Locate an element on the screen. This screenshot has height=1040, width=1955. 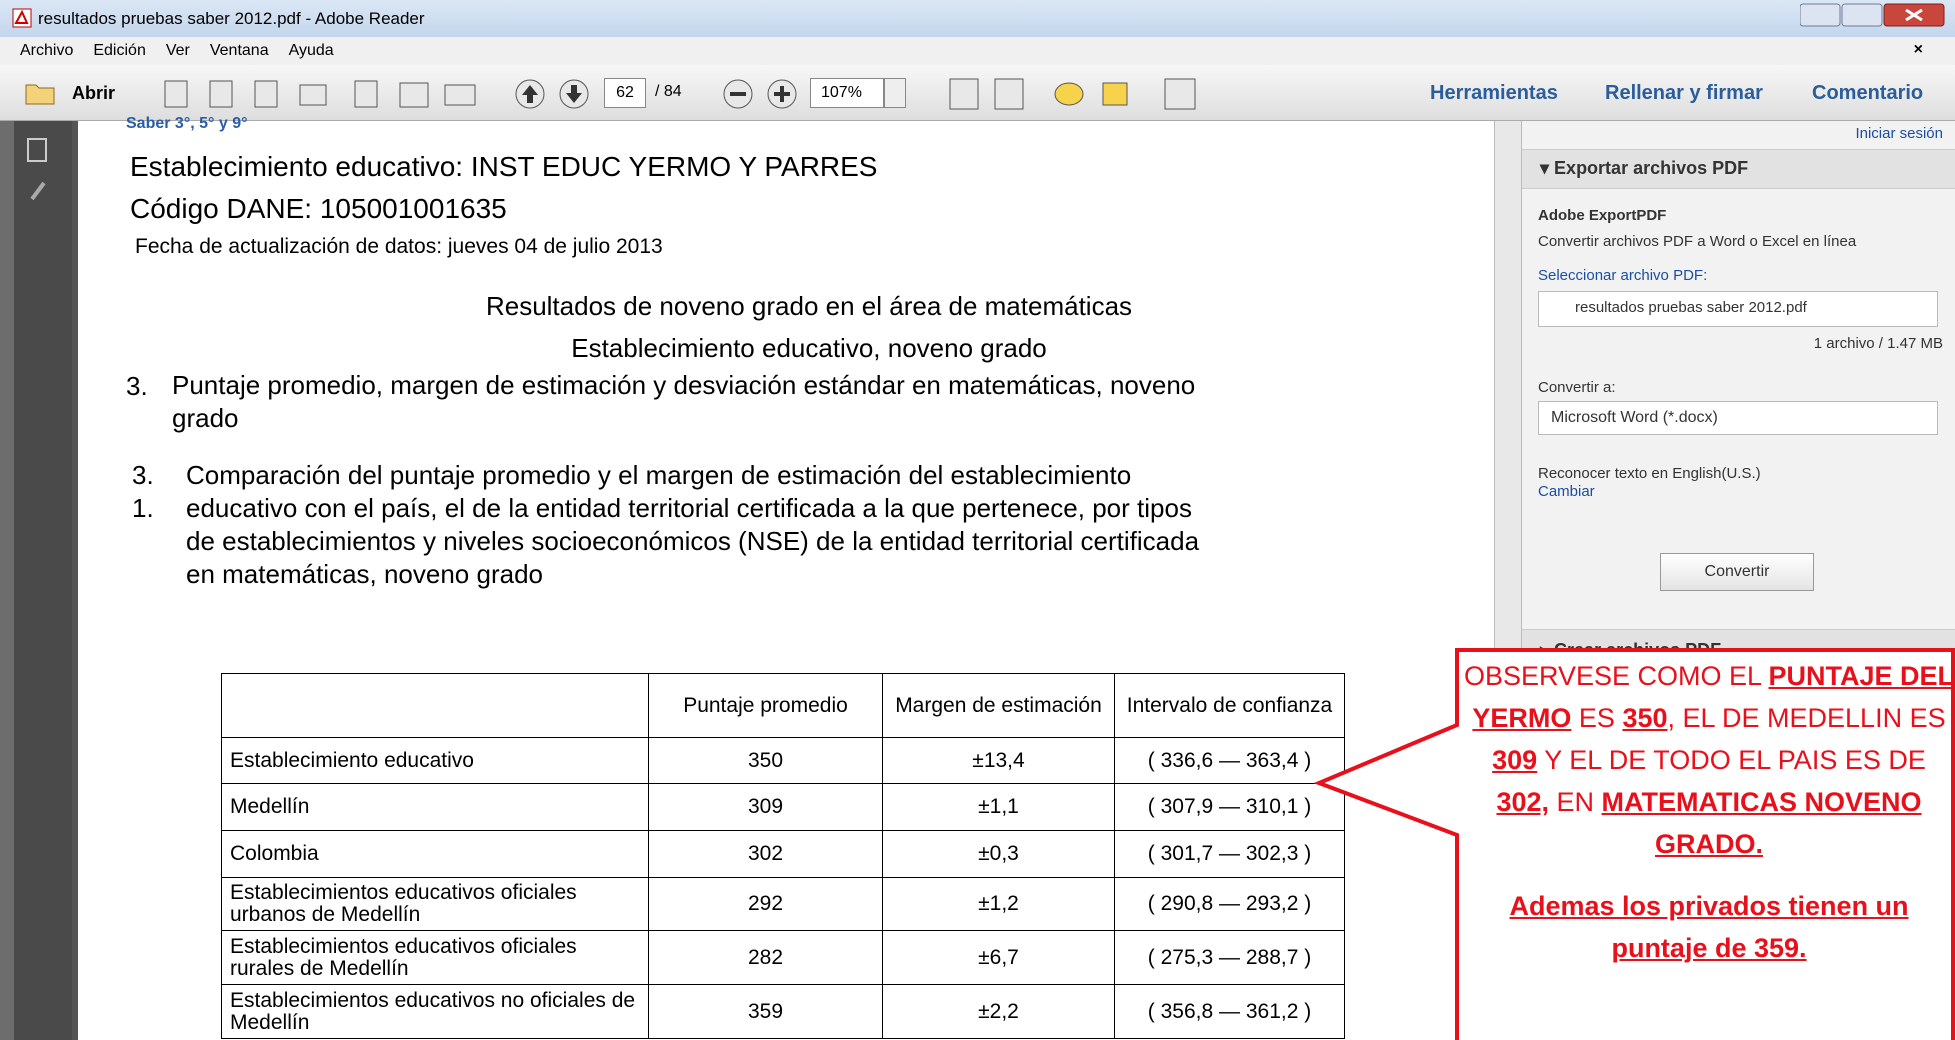
table-cell: ±13,4 is located at coordinates (998, 760).